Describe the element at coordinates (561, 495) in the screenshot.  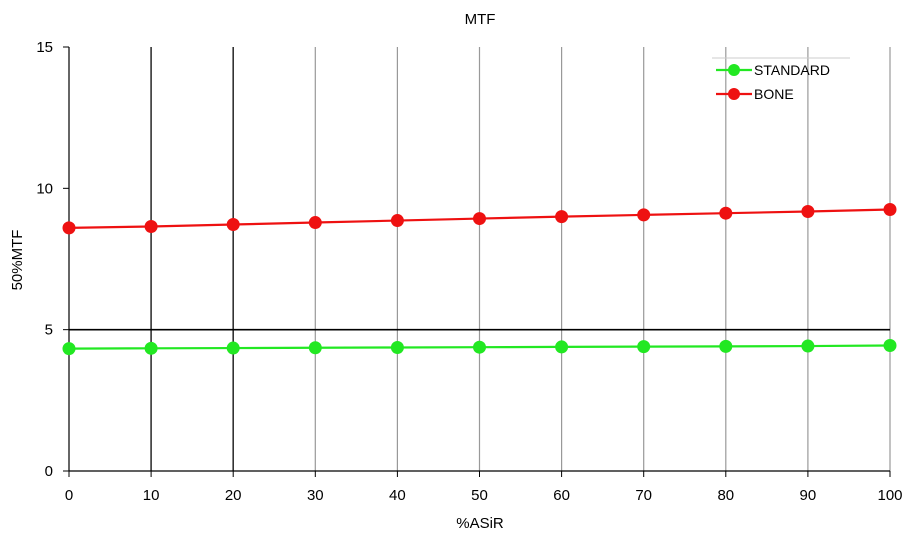
I see `x-tick-label: 60` at that location.